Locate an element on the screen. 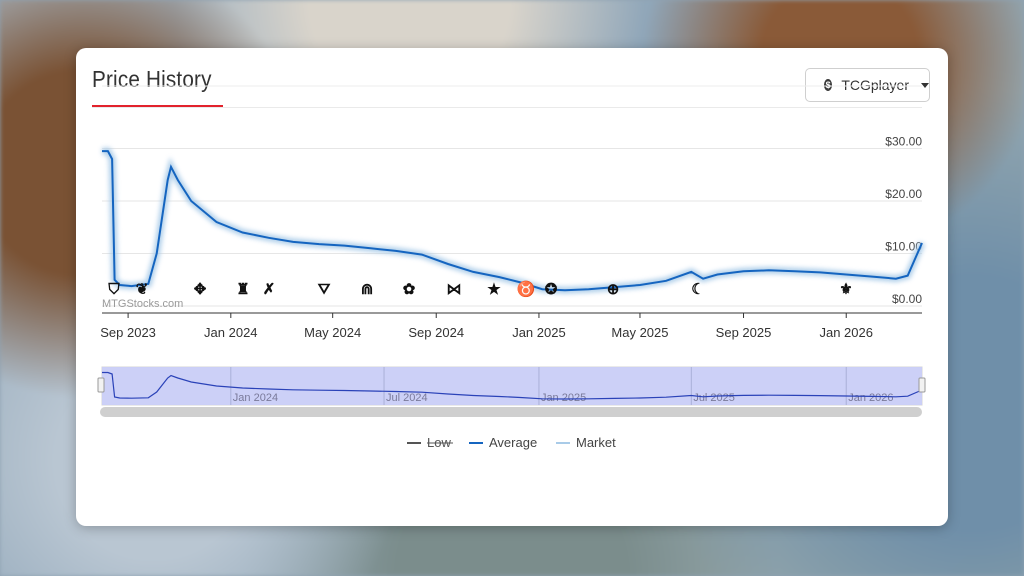  y-tick-label: $10.00 is located at coordinates (903, 247).